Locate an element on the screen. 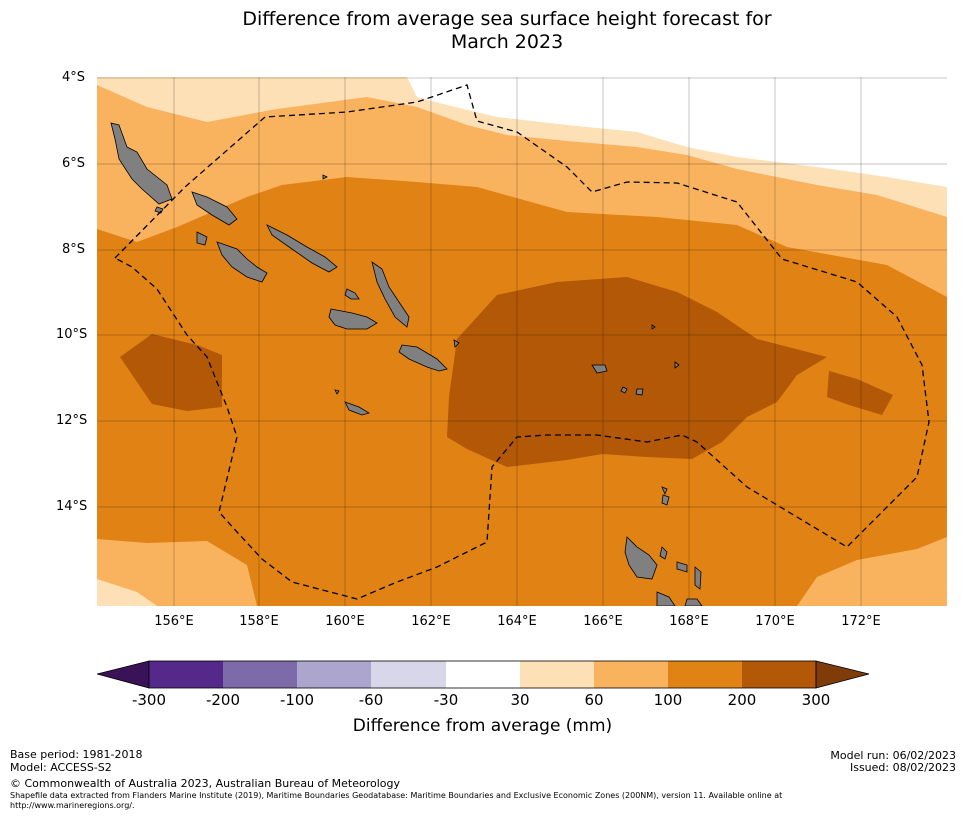 This screenshot has height=816, width=965. cb-tick-300: 300 is located at coordinates (816, 700).